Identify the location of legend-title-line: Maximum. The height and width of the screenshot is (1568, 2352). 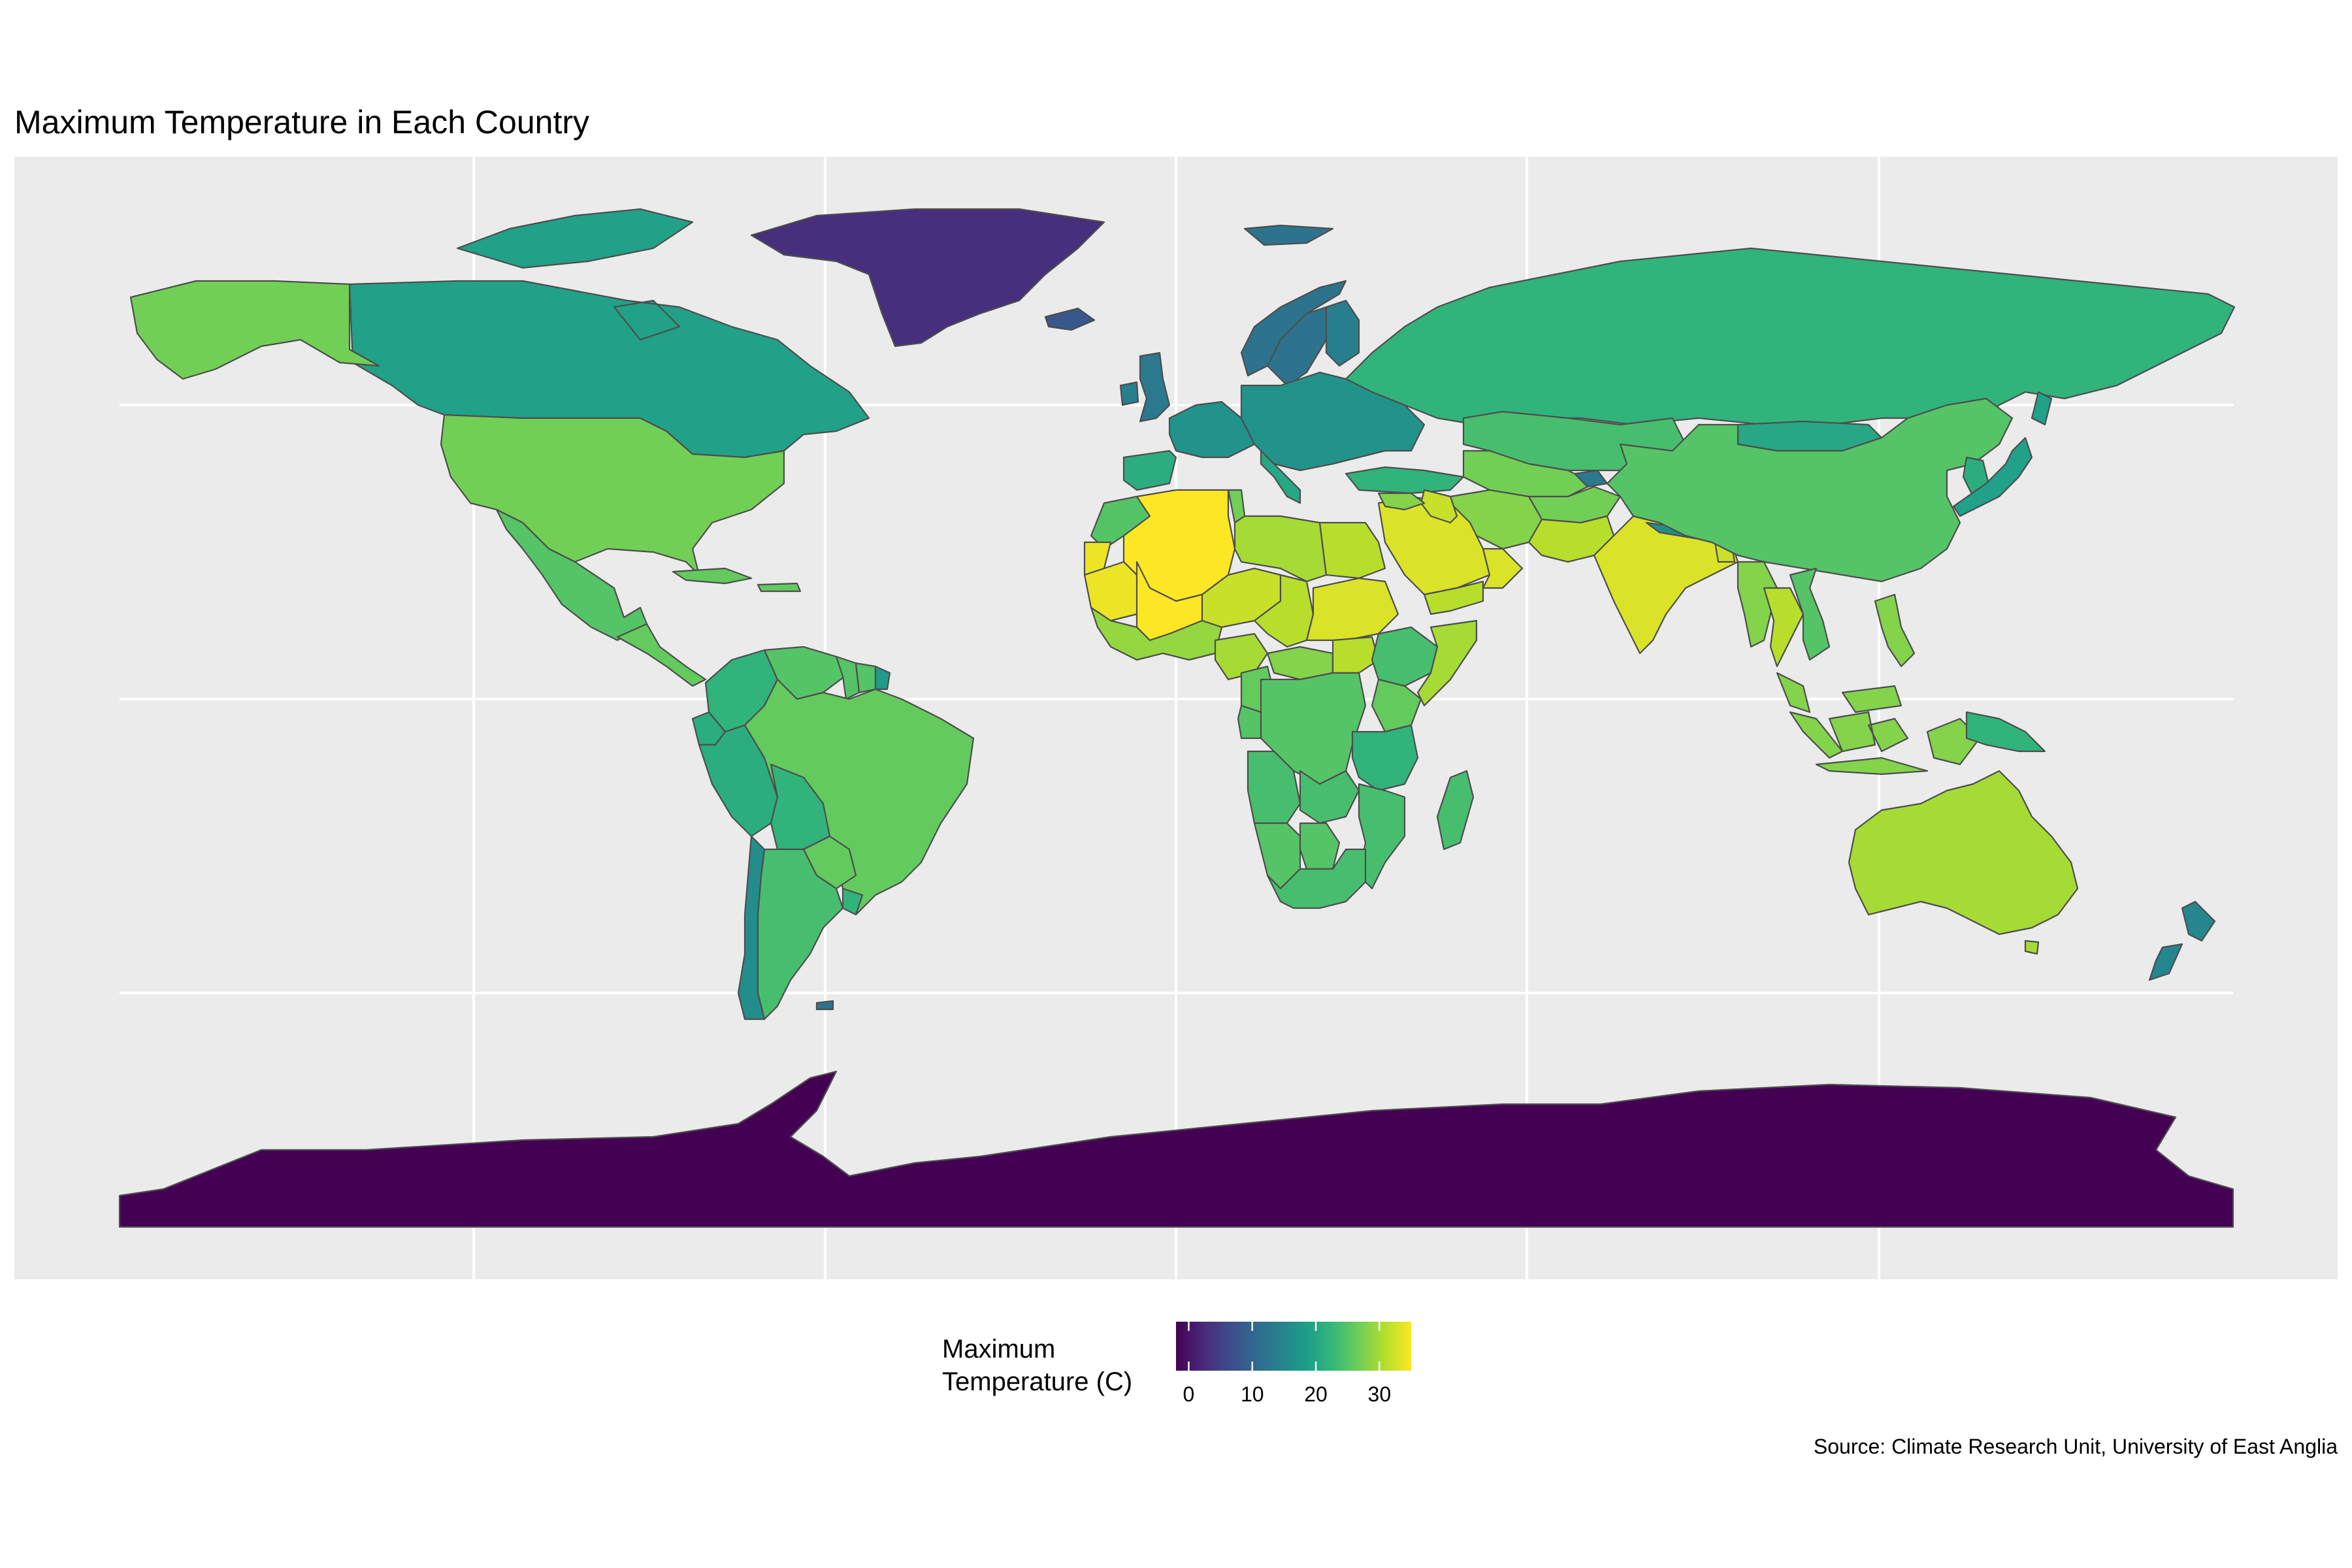
(999, 1349).